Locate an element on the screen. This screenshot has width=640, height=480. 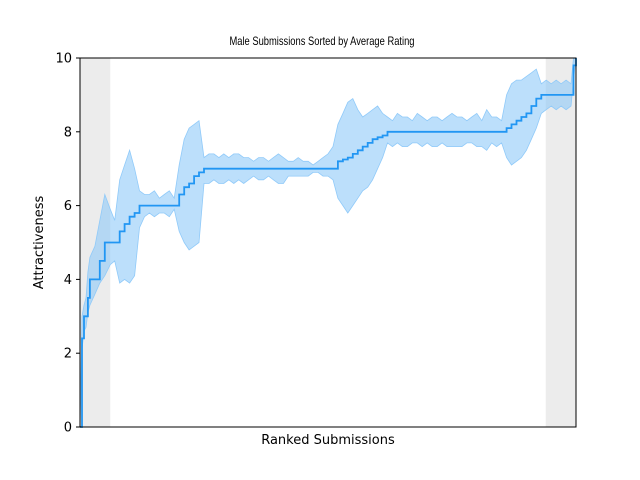
y-tick-label: 6 is located at coordinates (68, 206).